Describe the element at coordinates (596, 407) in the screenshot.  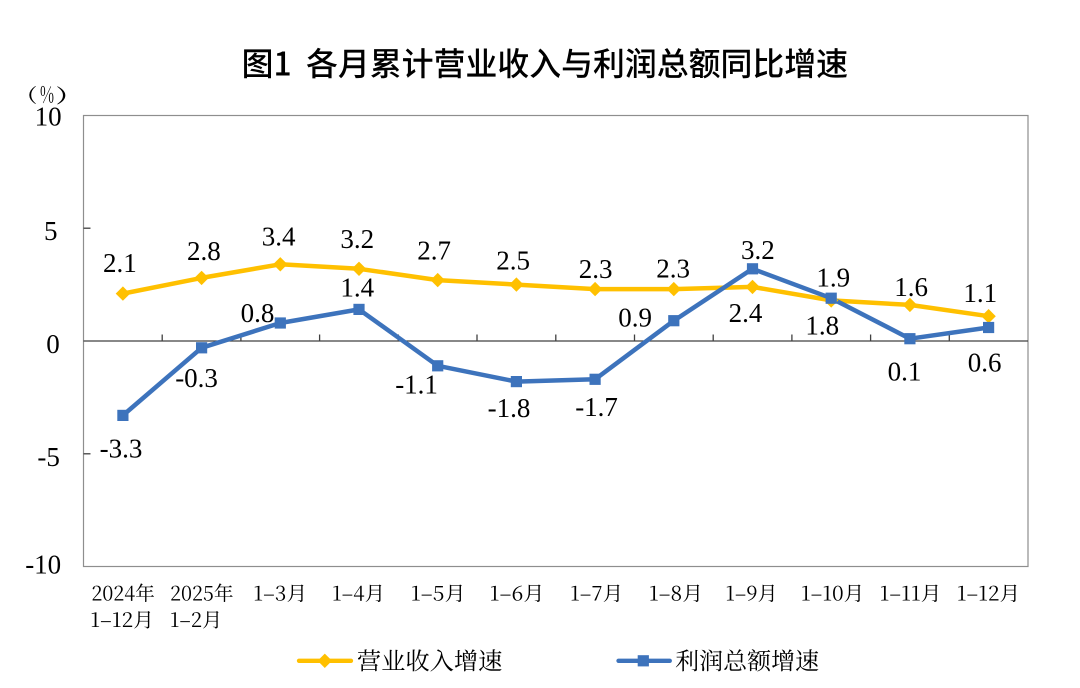
I see `svg-text: -1.7` at that location.